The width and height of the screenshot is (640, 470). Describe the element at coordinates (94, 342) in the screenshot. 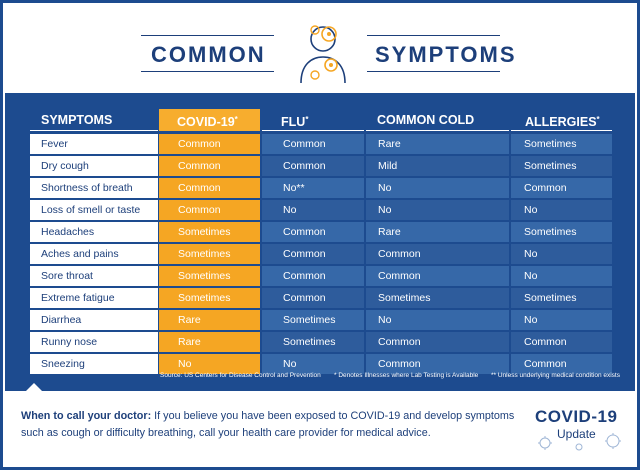

I see `symptom-cell: Runny nose` at that location.